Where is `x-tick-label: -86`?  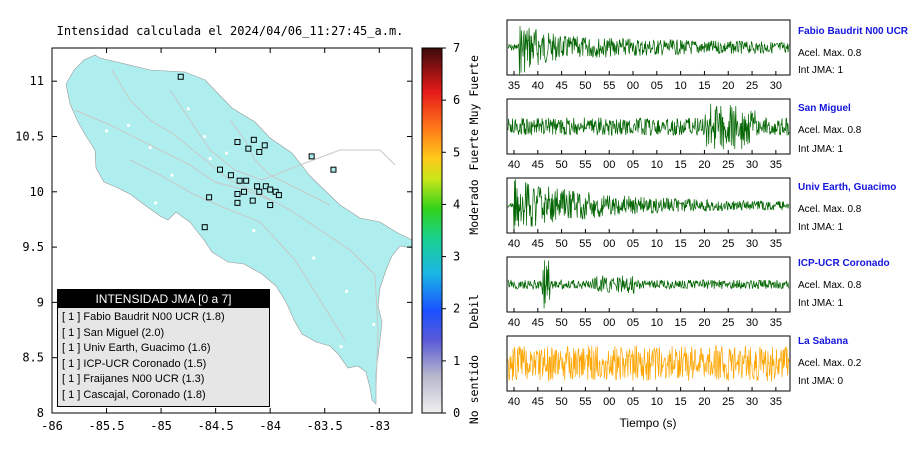
x-tick-label: -86 is located at coordinates (52, 426).